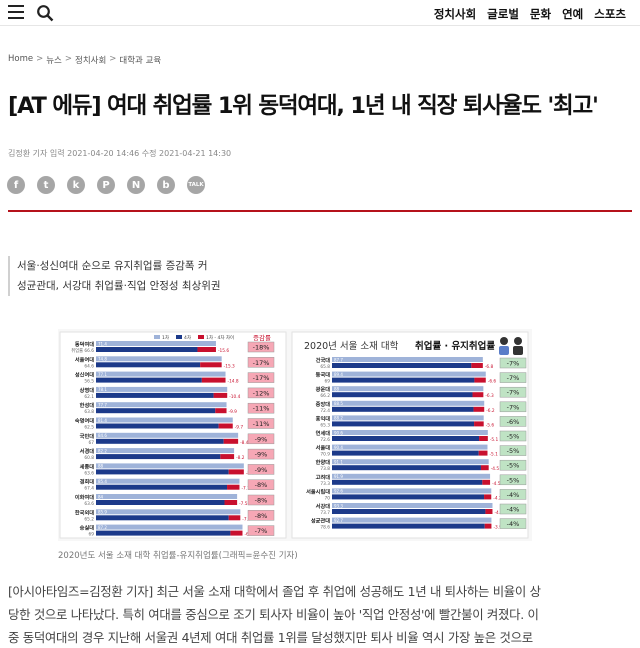  Describe the element at coordinates (196, 185) in the screenshot. I see `kakaotalk-icon: TALK` at that location.